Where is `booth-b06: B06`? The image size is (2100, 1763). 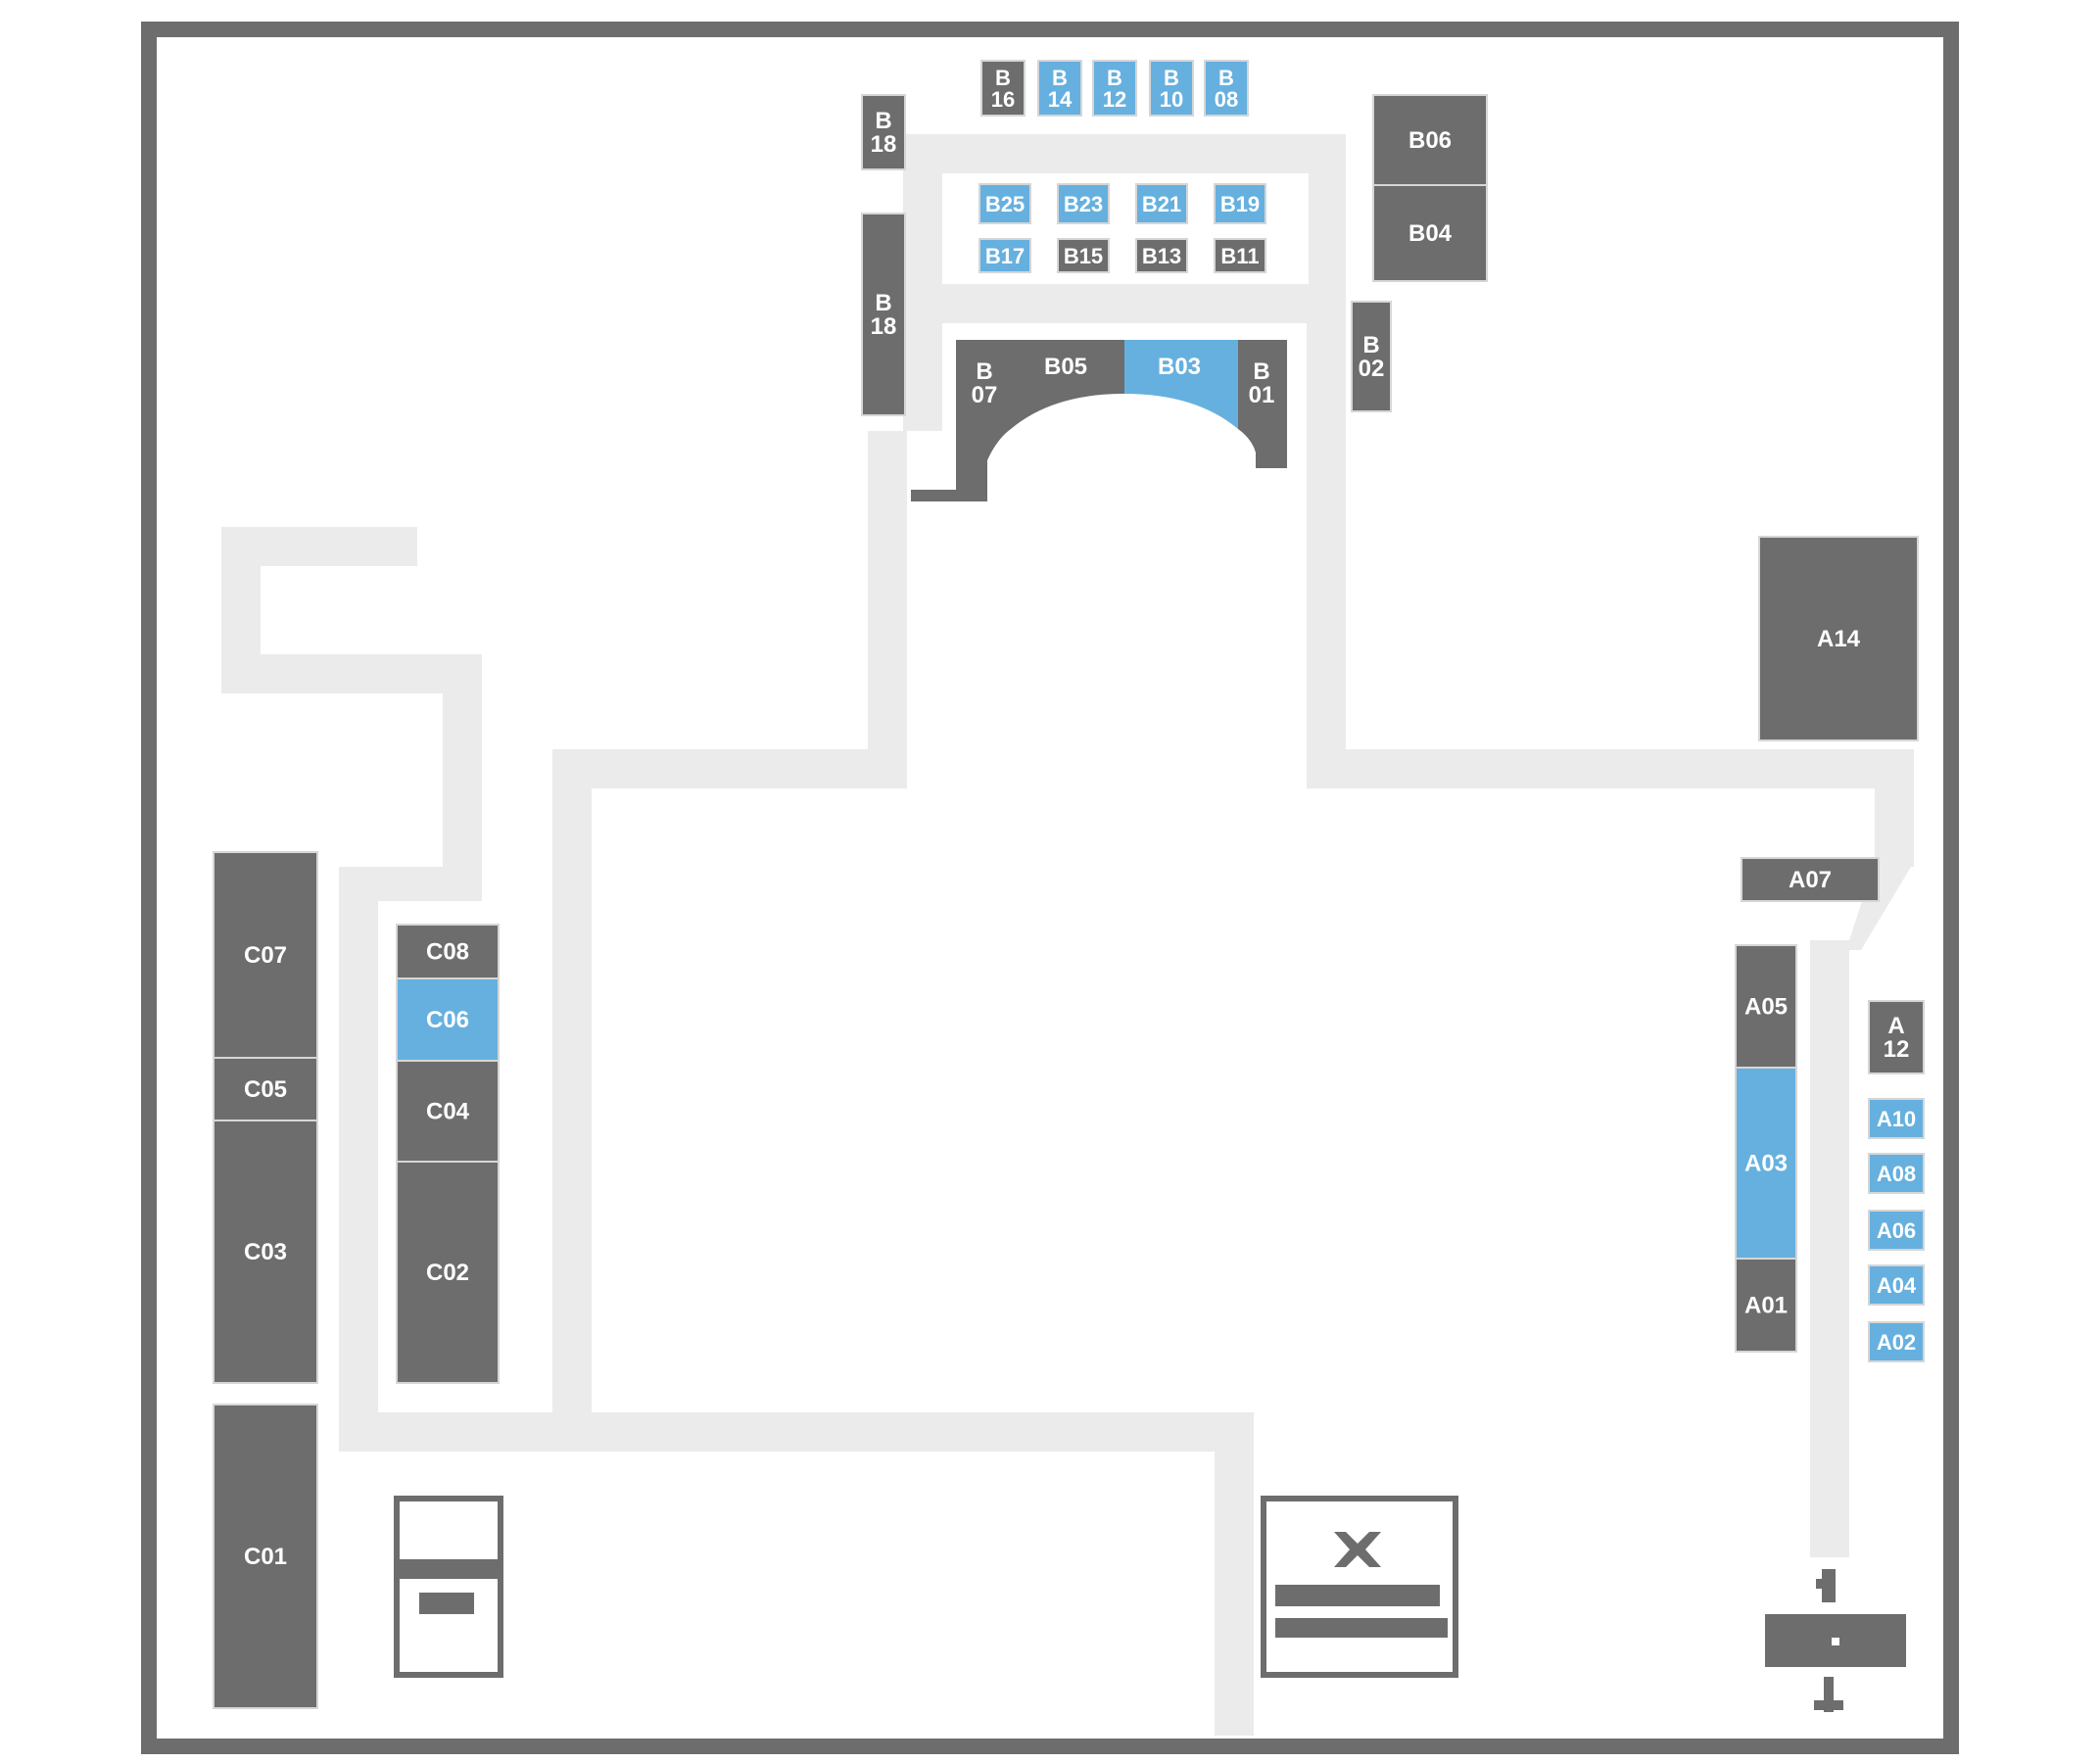 booth-b06: B06 is located at coordinates (1430, 140).